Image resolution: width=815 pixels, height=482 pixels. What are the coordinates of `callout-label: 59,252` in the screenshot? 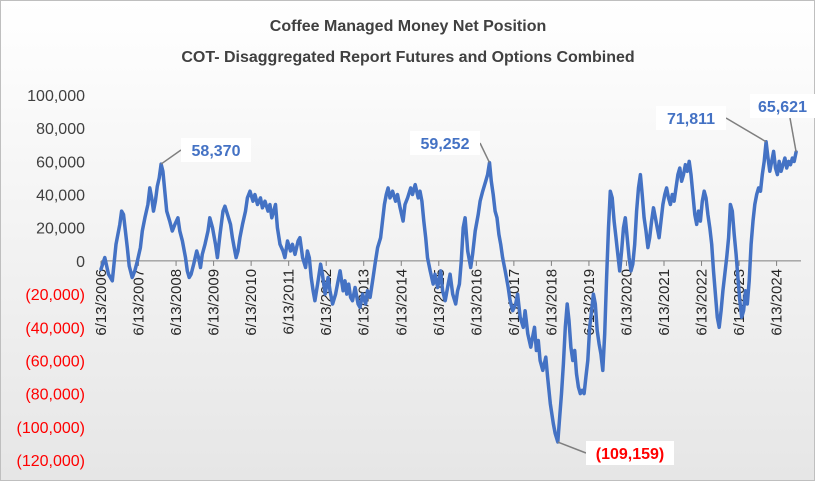 It's located at (445, 144).